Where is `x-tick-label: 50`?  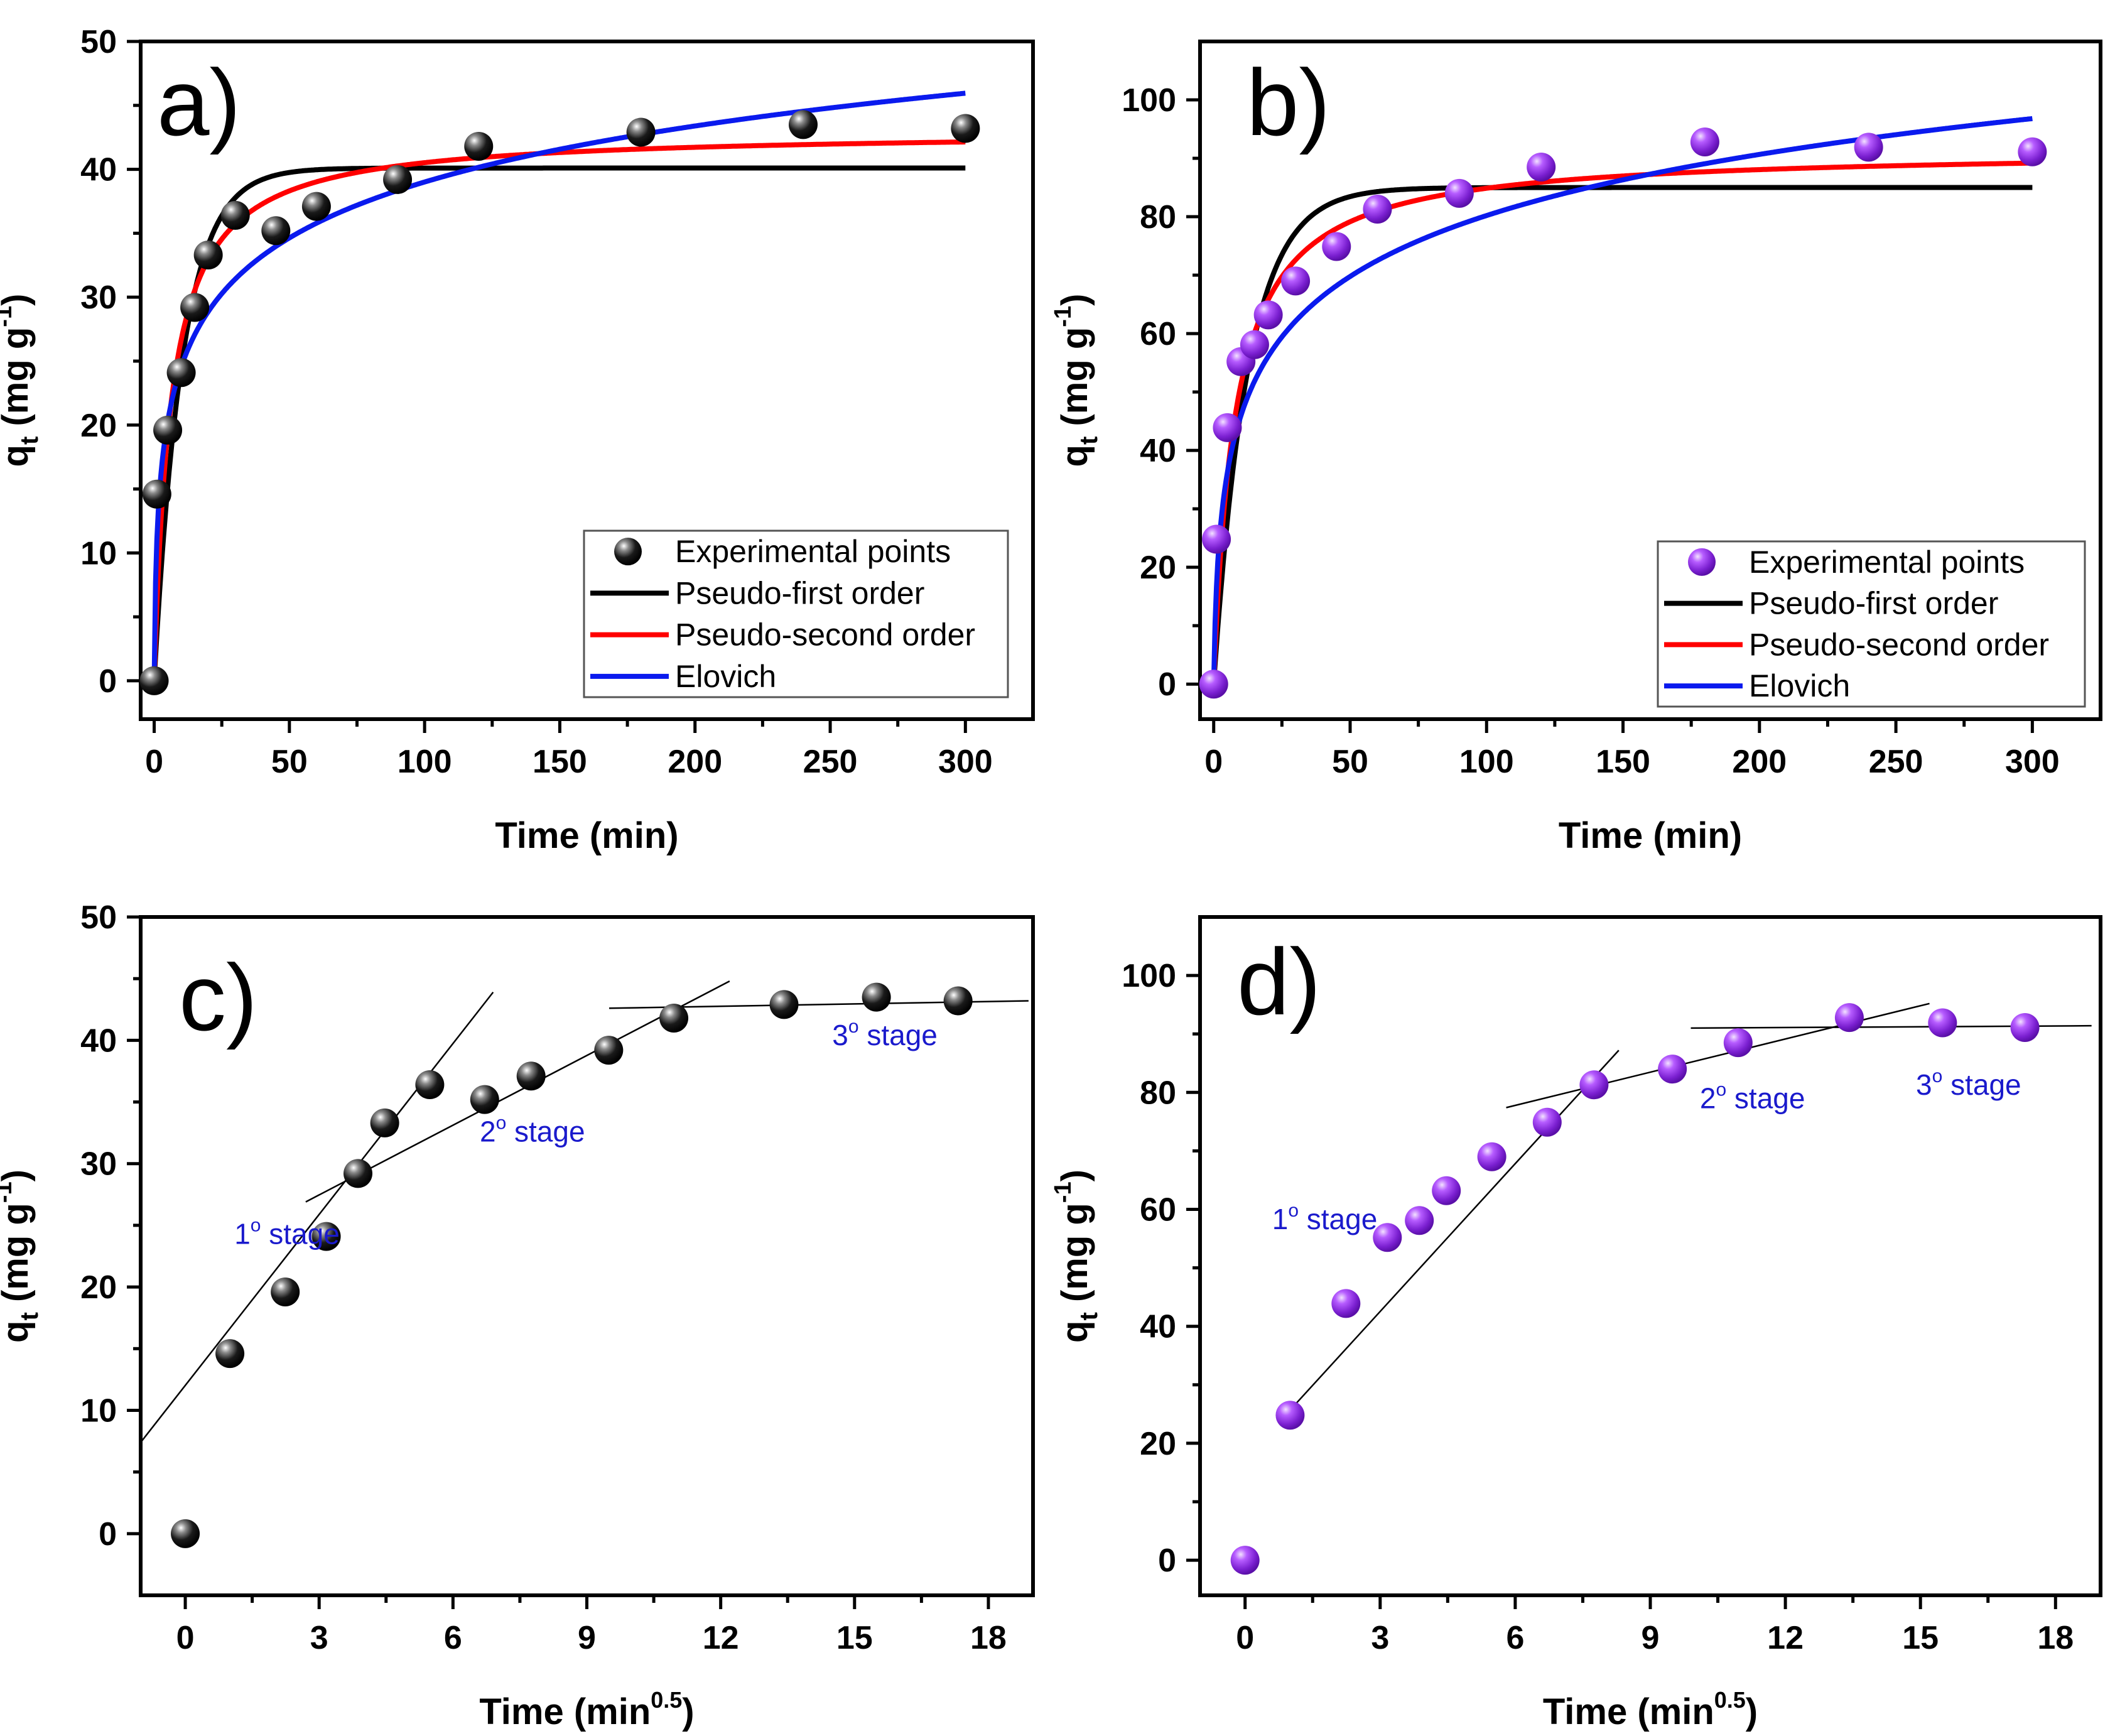
x-tick-label: 50 is located at coordinates (289, 762).